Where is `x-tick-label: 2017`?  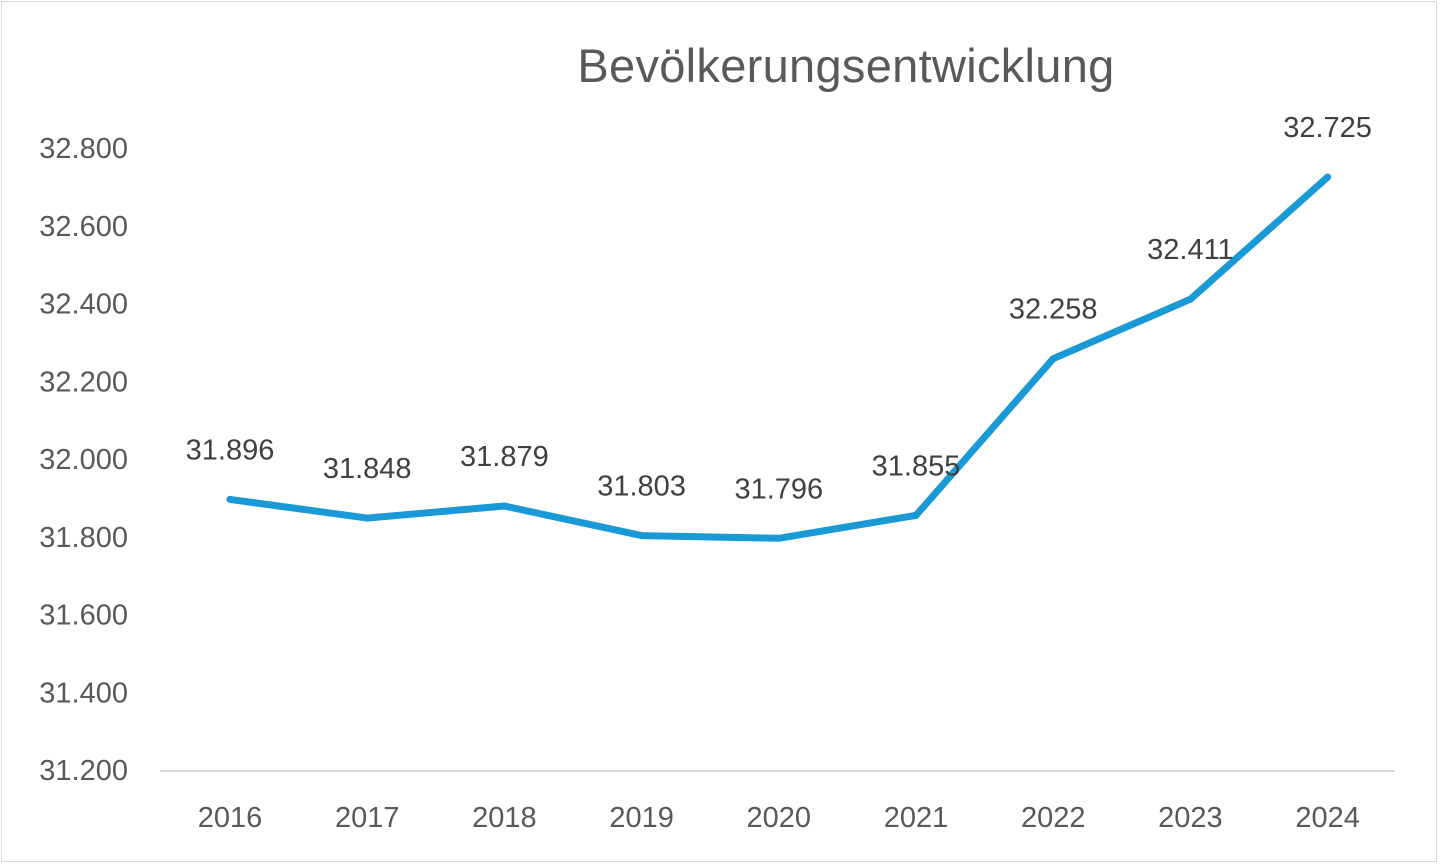
x-tick-label: 2017 is located at coordinates (367, 818).